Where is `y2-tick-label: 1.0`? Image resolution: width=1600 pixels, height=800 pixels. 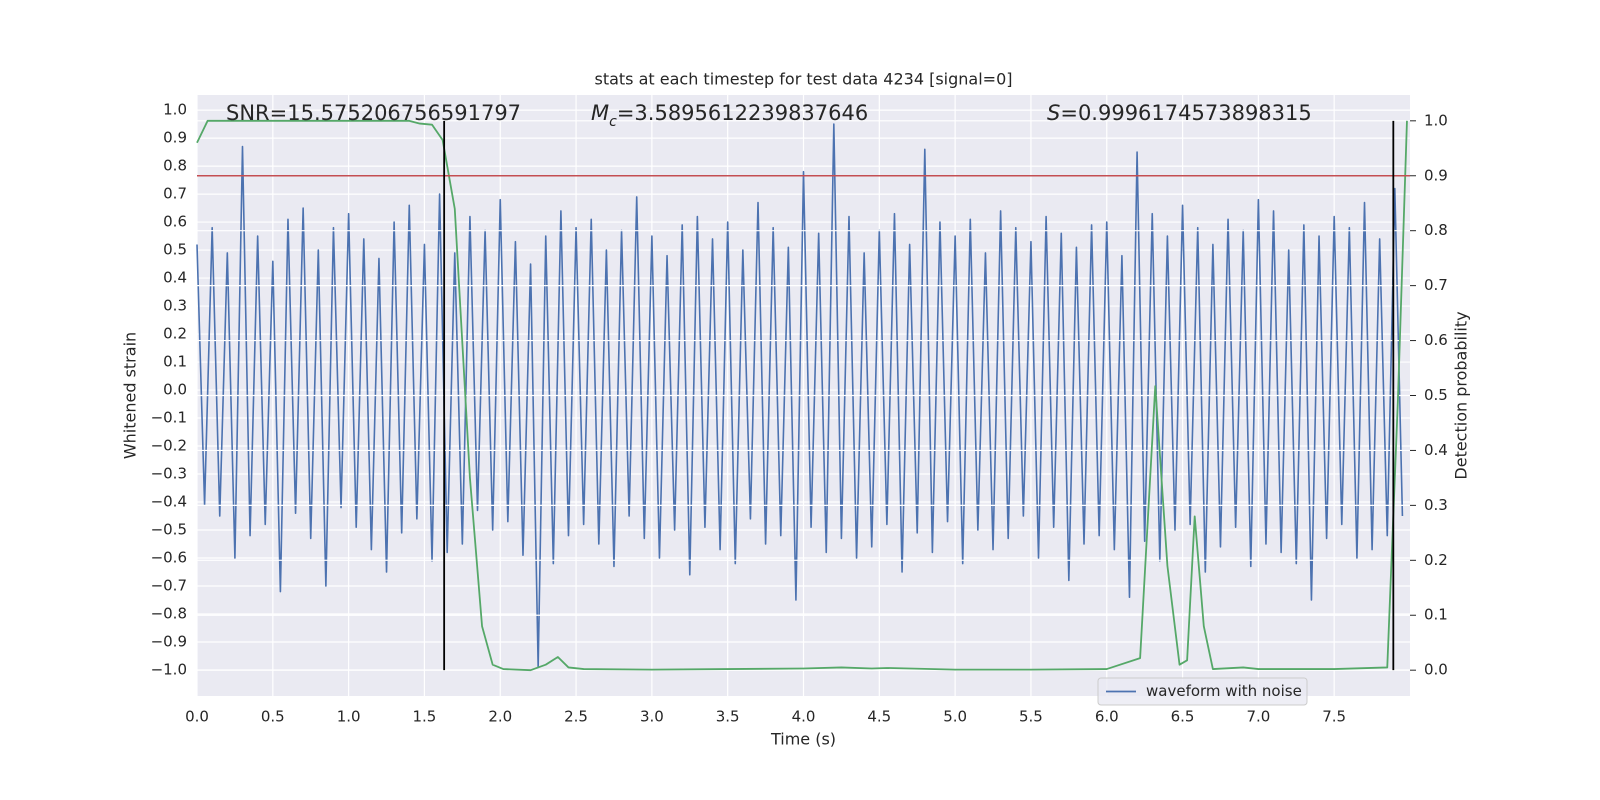 y2-tick-label: 1.0 is located at coordinates (1436, 120).